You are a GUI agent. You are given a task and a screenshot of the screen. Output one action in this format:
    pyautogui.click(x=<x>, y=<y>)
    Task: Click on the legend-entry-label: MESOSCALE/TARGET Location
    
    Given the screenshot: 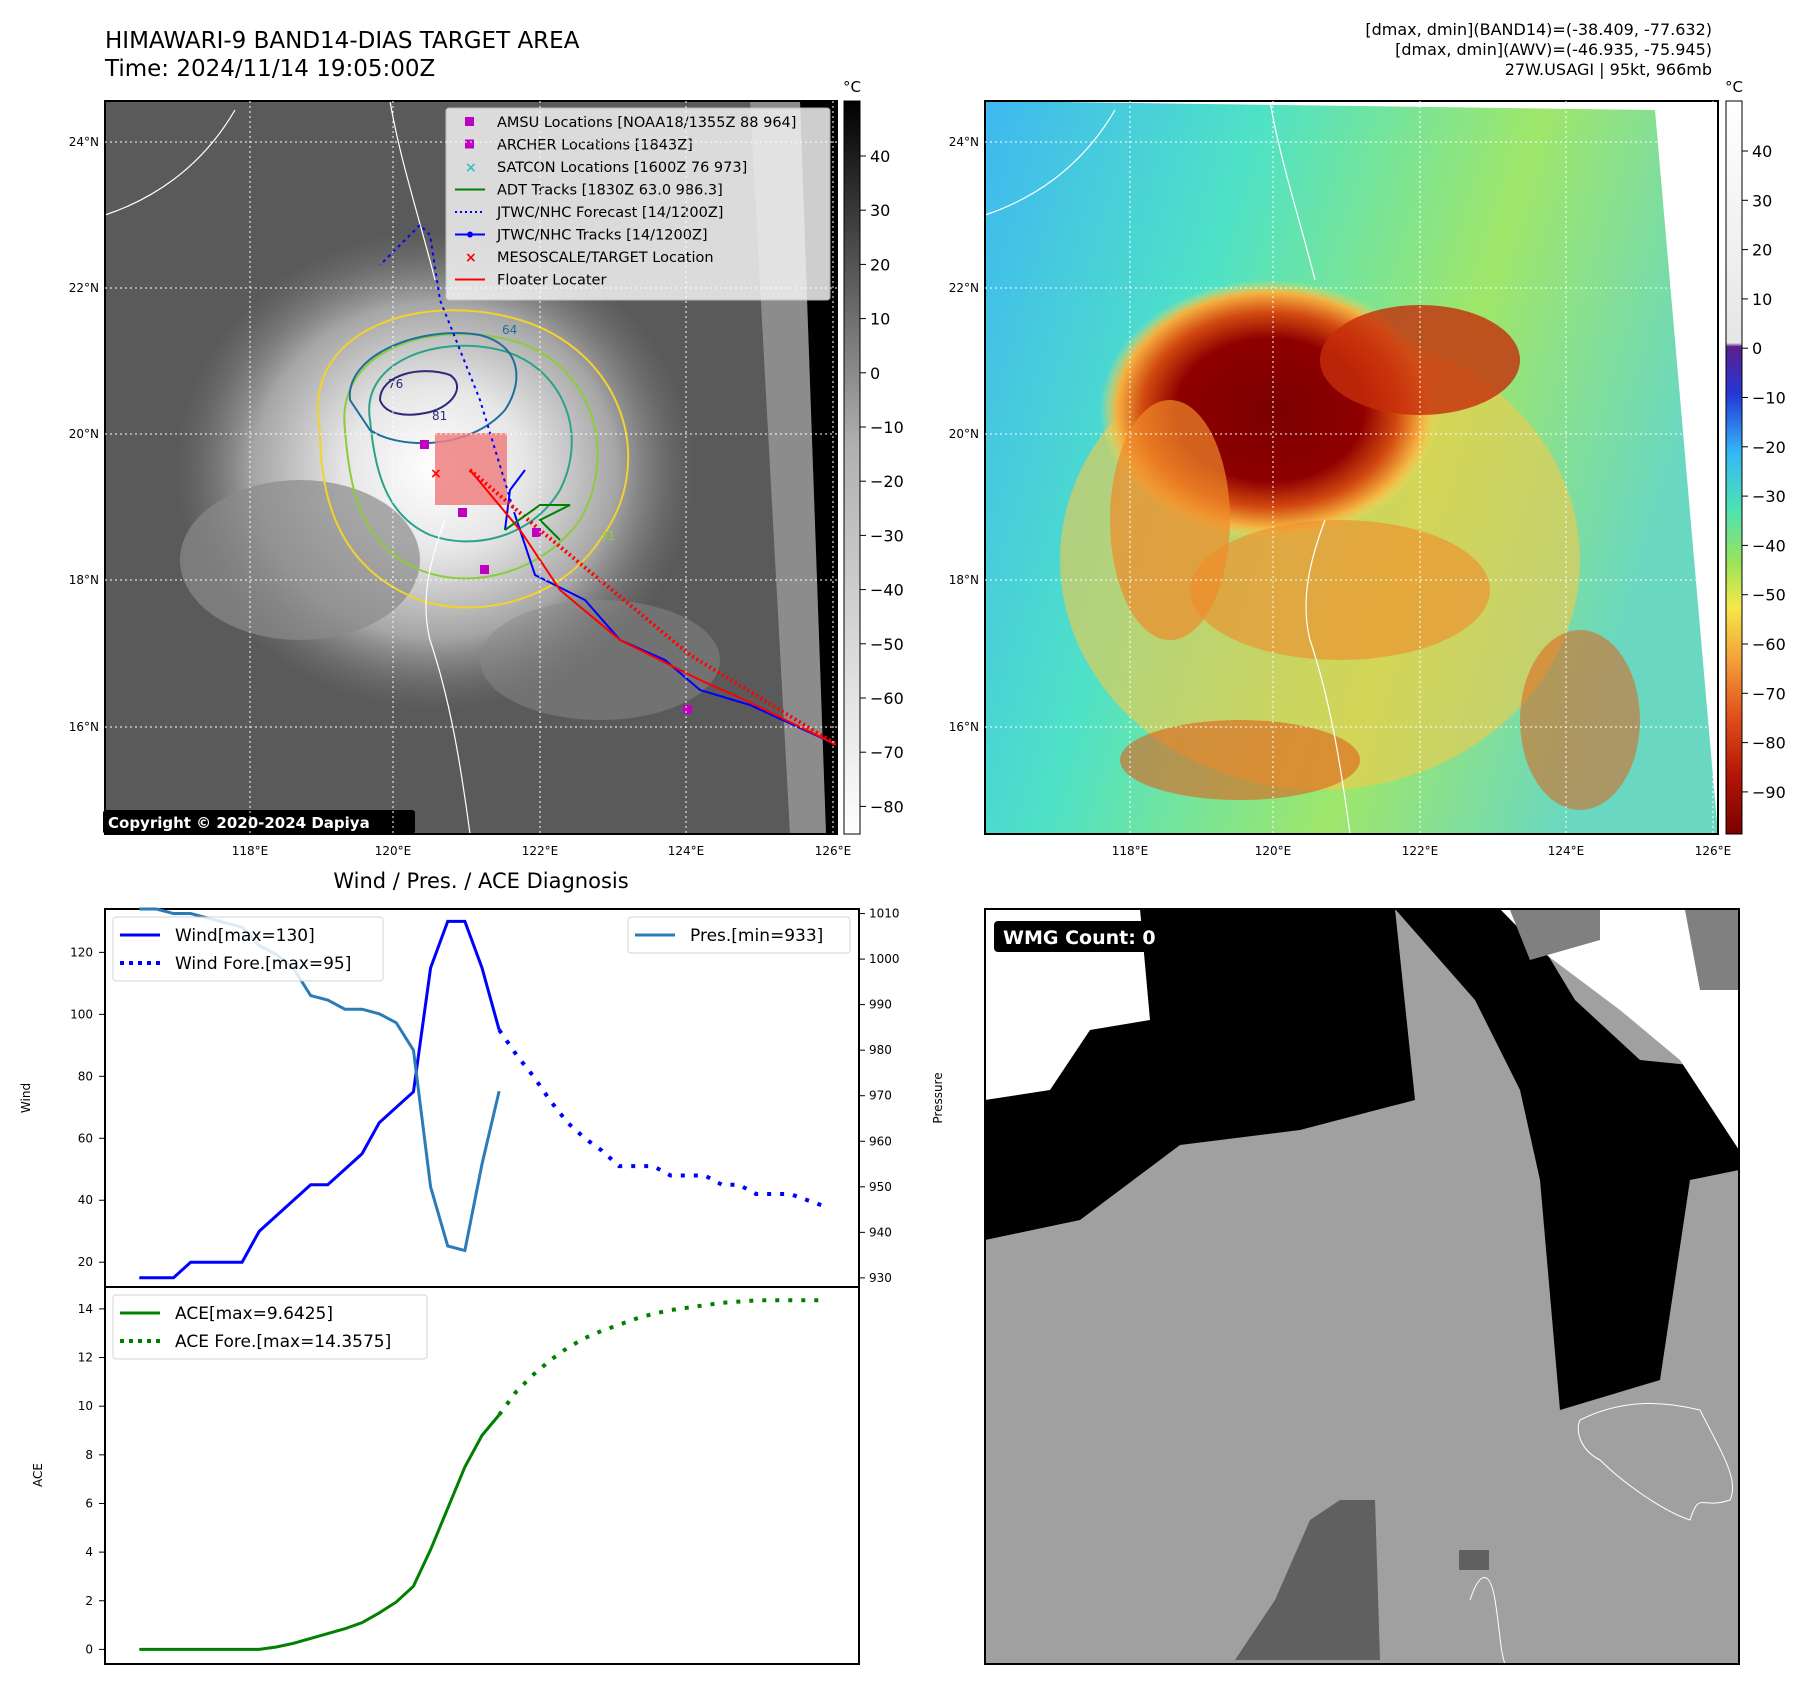 What is the action you would take?
    pyautogui.click(x=605, y=258)
    